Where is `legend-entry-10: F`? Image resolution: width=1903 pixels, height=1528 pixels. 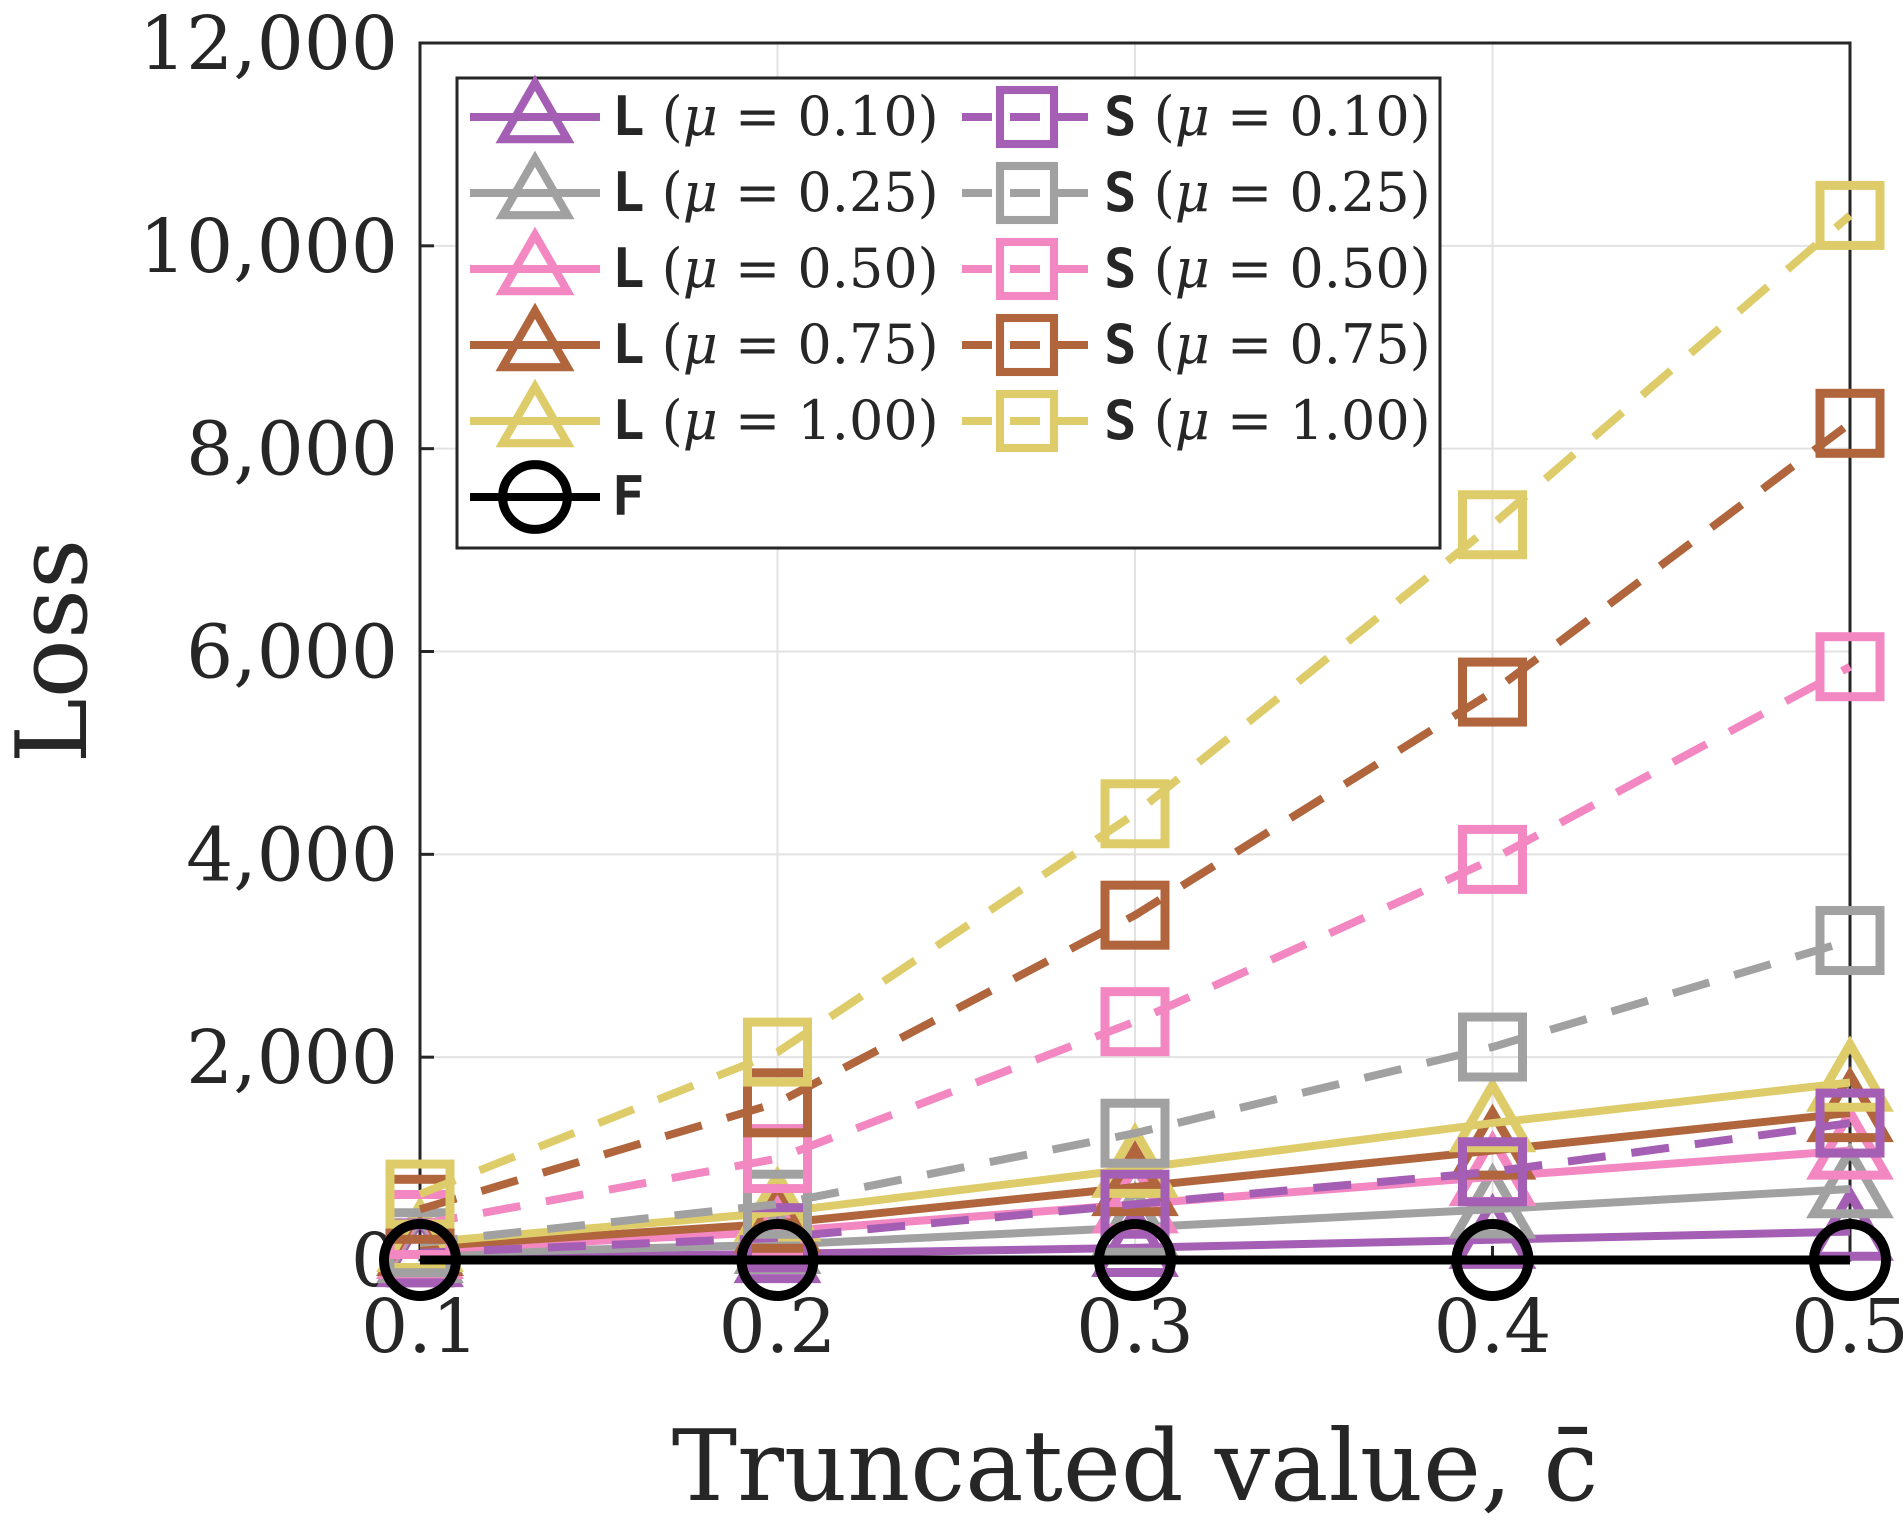
legend-entry-10: F is located at coordinates (557, 497).